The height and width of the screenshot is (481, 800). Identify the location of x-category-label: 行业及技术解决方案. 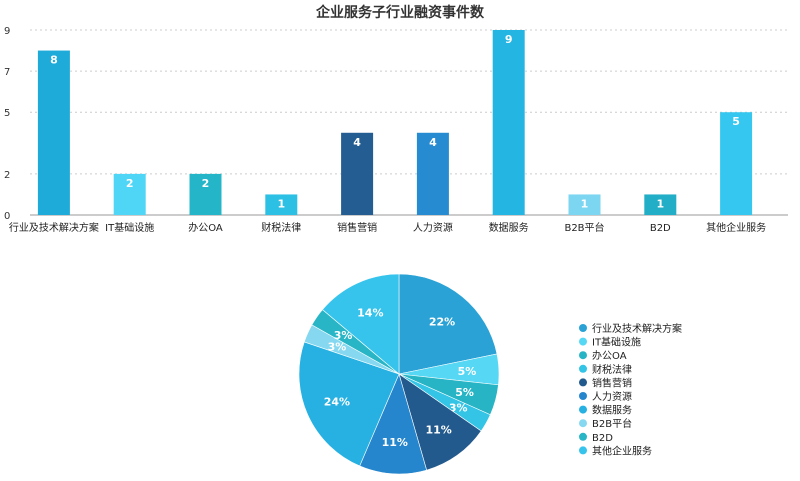
(54, 227).